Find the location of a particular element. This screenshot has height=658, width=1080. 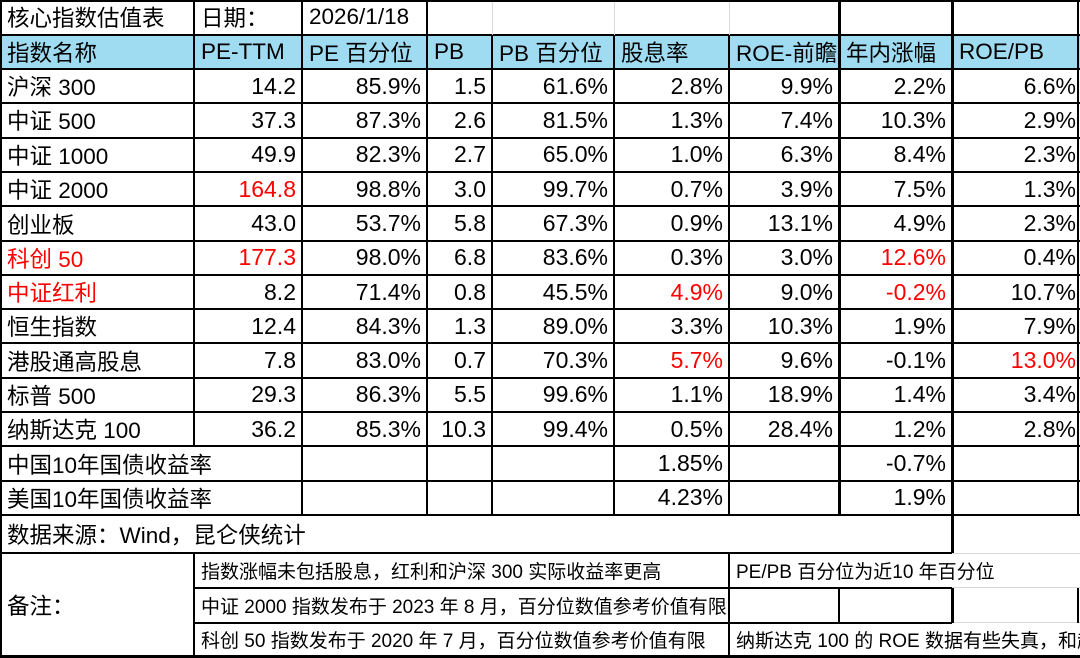

value-cell: 14.2 is located at coordinates (273, 85).